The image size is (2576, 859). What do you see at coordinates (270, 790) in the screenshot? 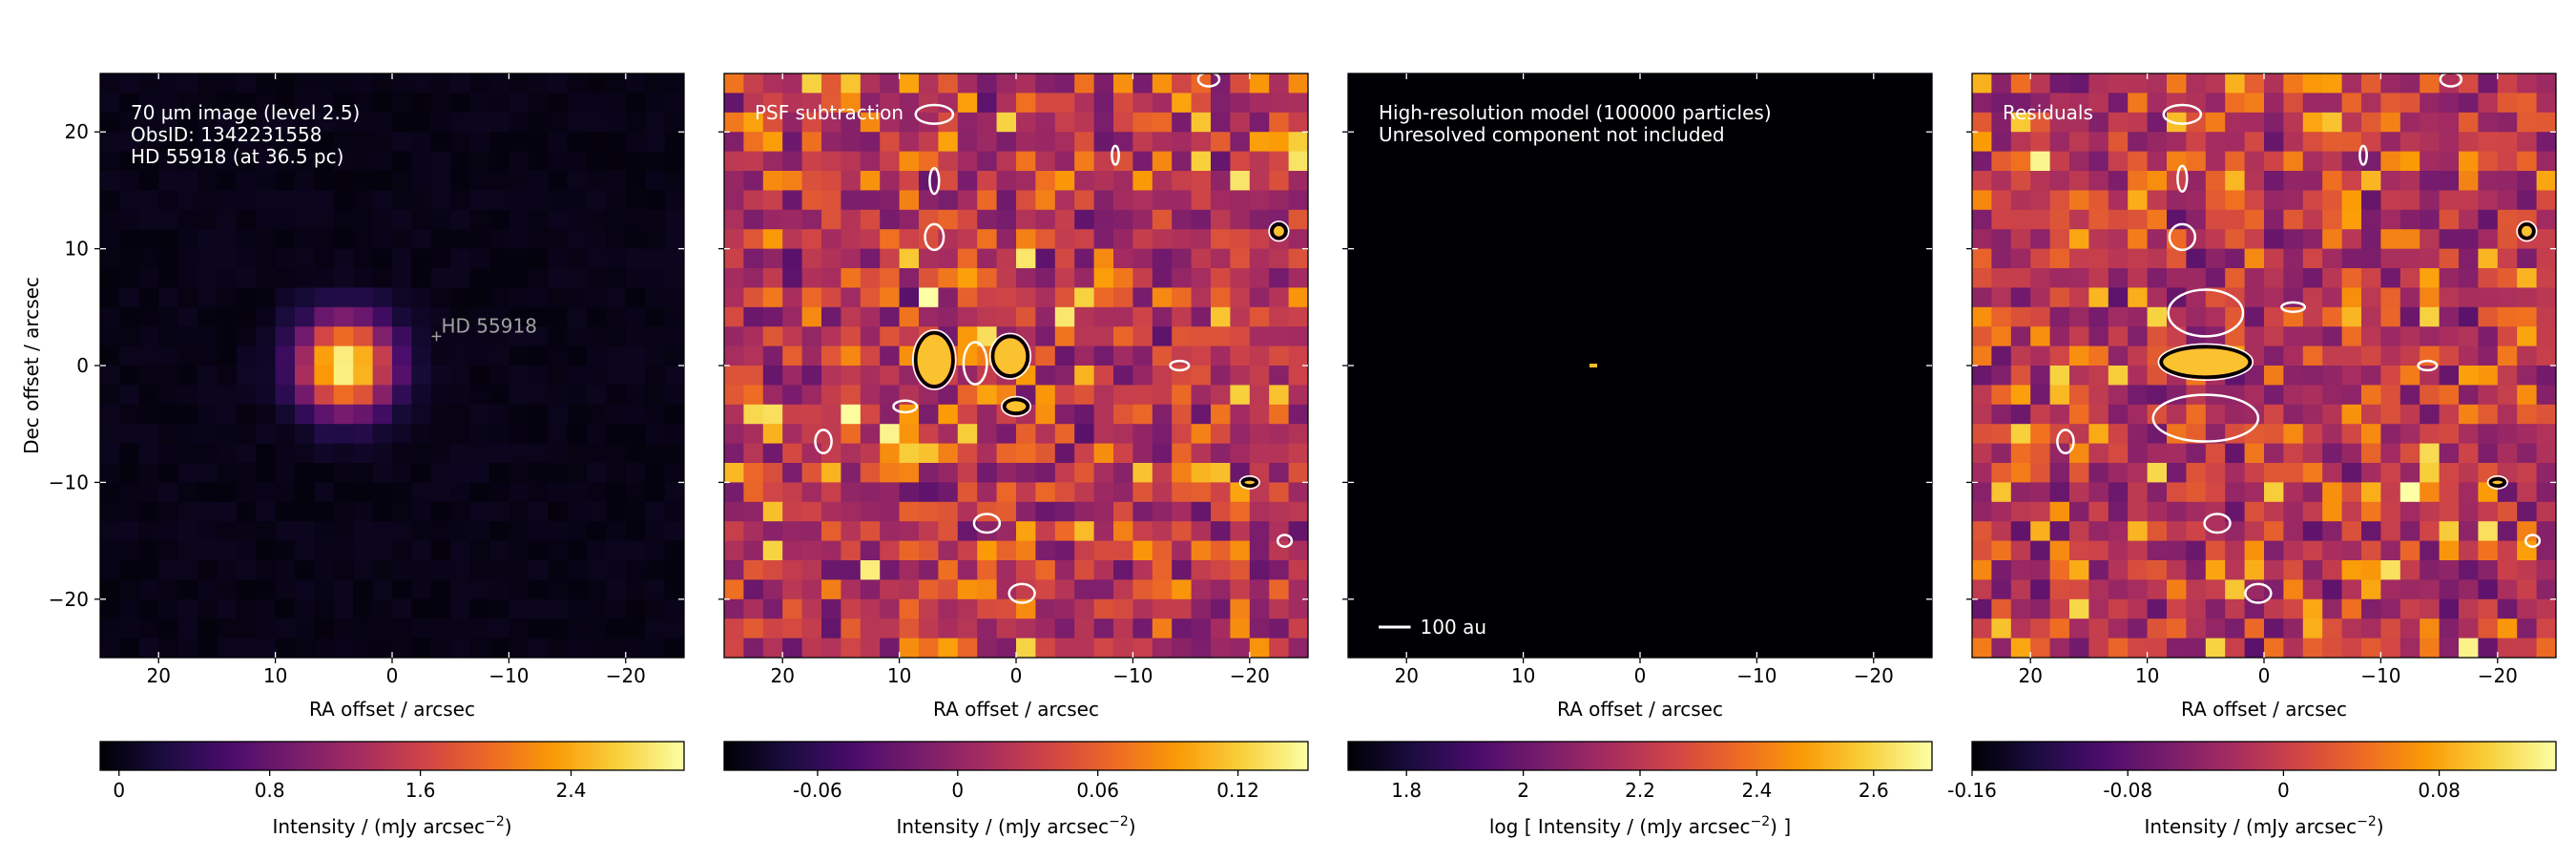
I see `colorbar-tick-label: 0.8` at bounding box center [270, 790].